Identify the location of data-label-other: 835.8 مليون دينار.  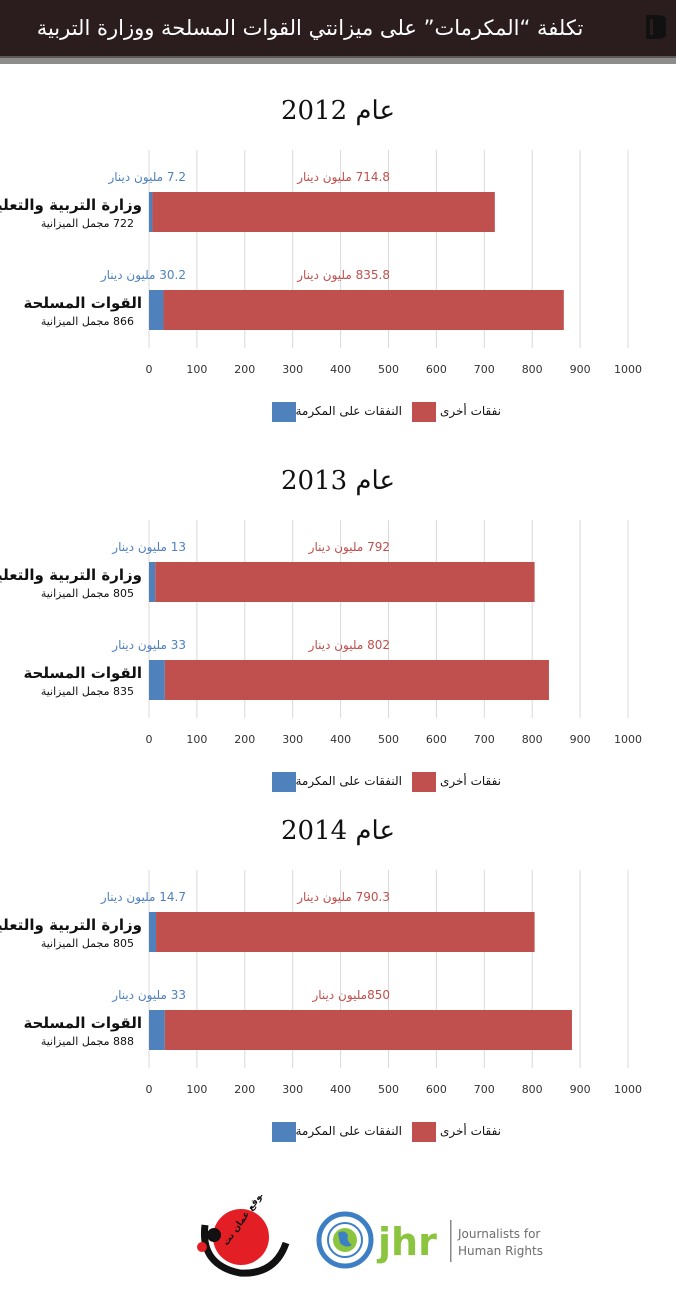
(343, 275).